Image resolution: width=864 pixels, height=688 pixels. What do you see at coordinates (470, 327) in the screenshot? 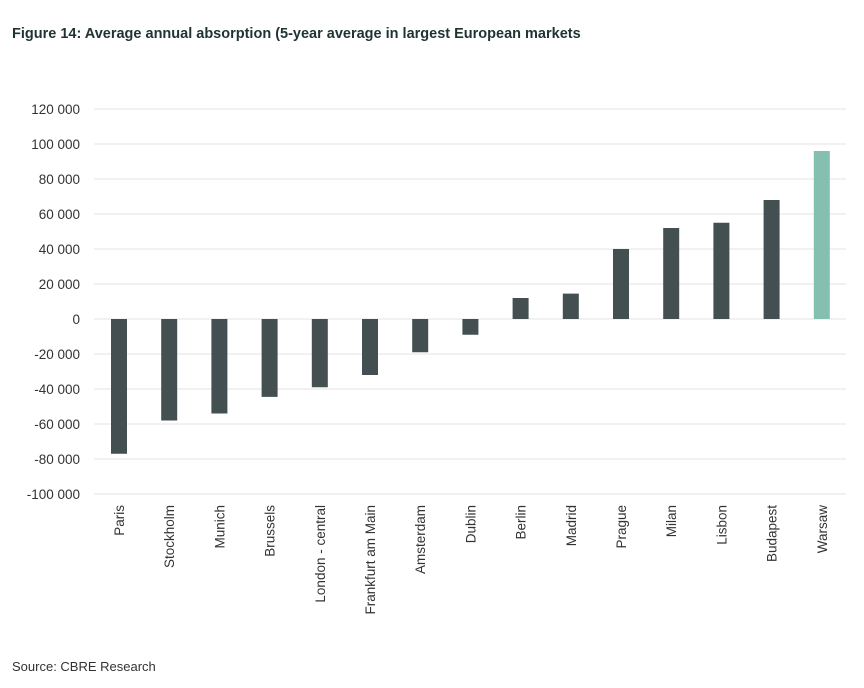
I see `bar-dublin` at bounding box center [470, 327].